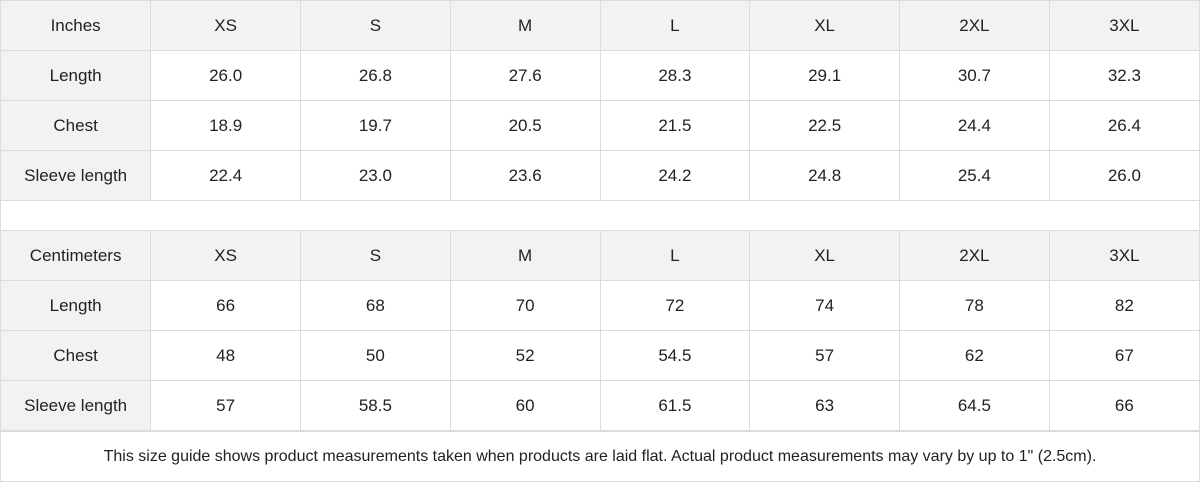 Image resolution: width=1200 pixels, height=482 pixels. I want to click on measurement-value: 72, so click(675, 305).